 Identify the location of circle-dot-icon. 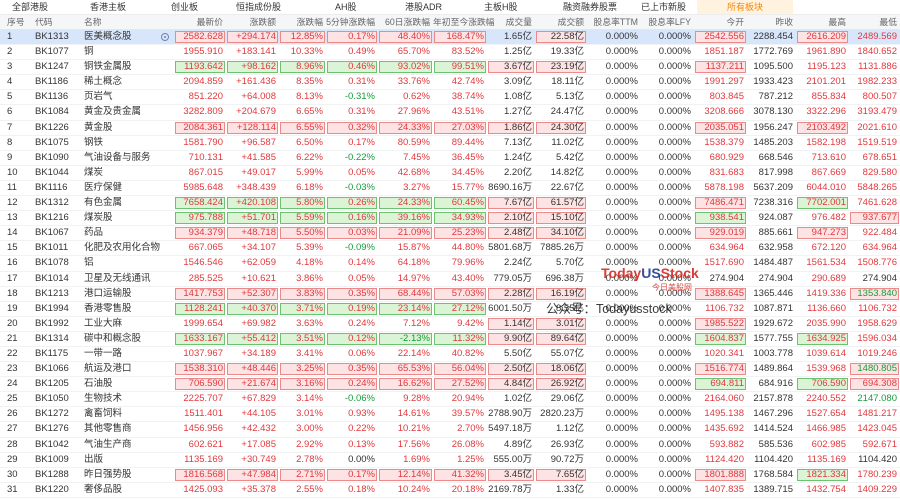
(165, 37).